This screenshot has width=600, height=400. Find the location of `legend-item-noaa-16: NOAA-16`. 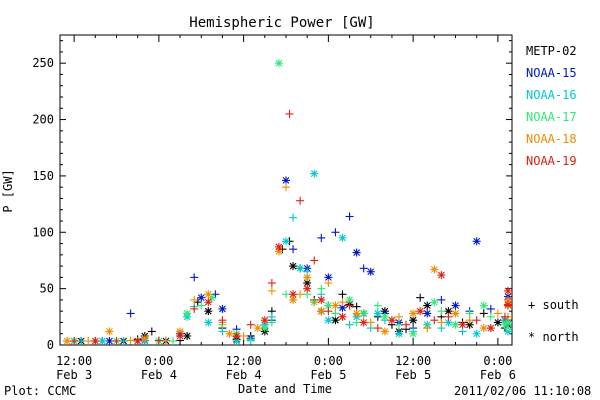

legend-item-noaa-16: NOAA-16 is located at coordinates (551, 95).